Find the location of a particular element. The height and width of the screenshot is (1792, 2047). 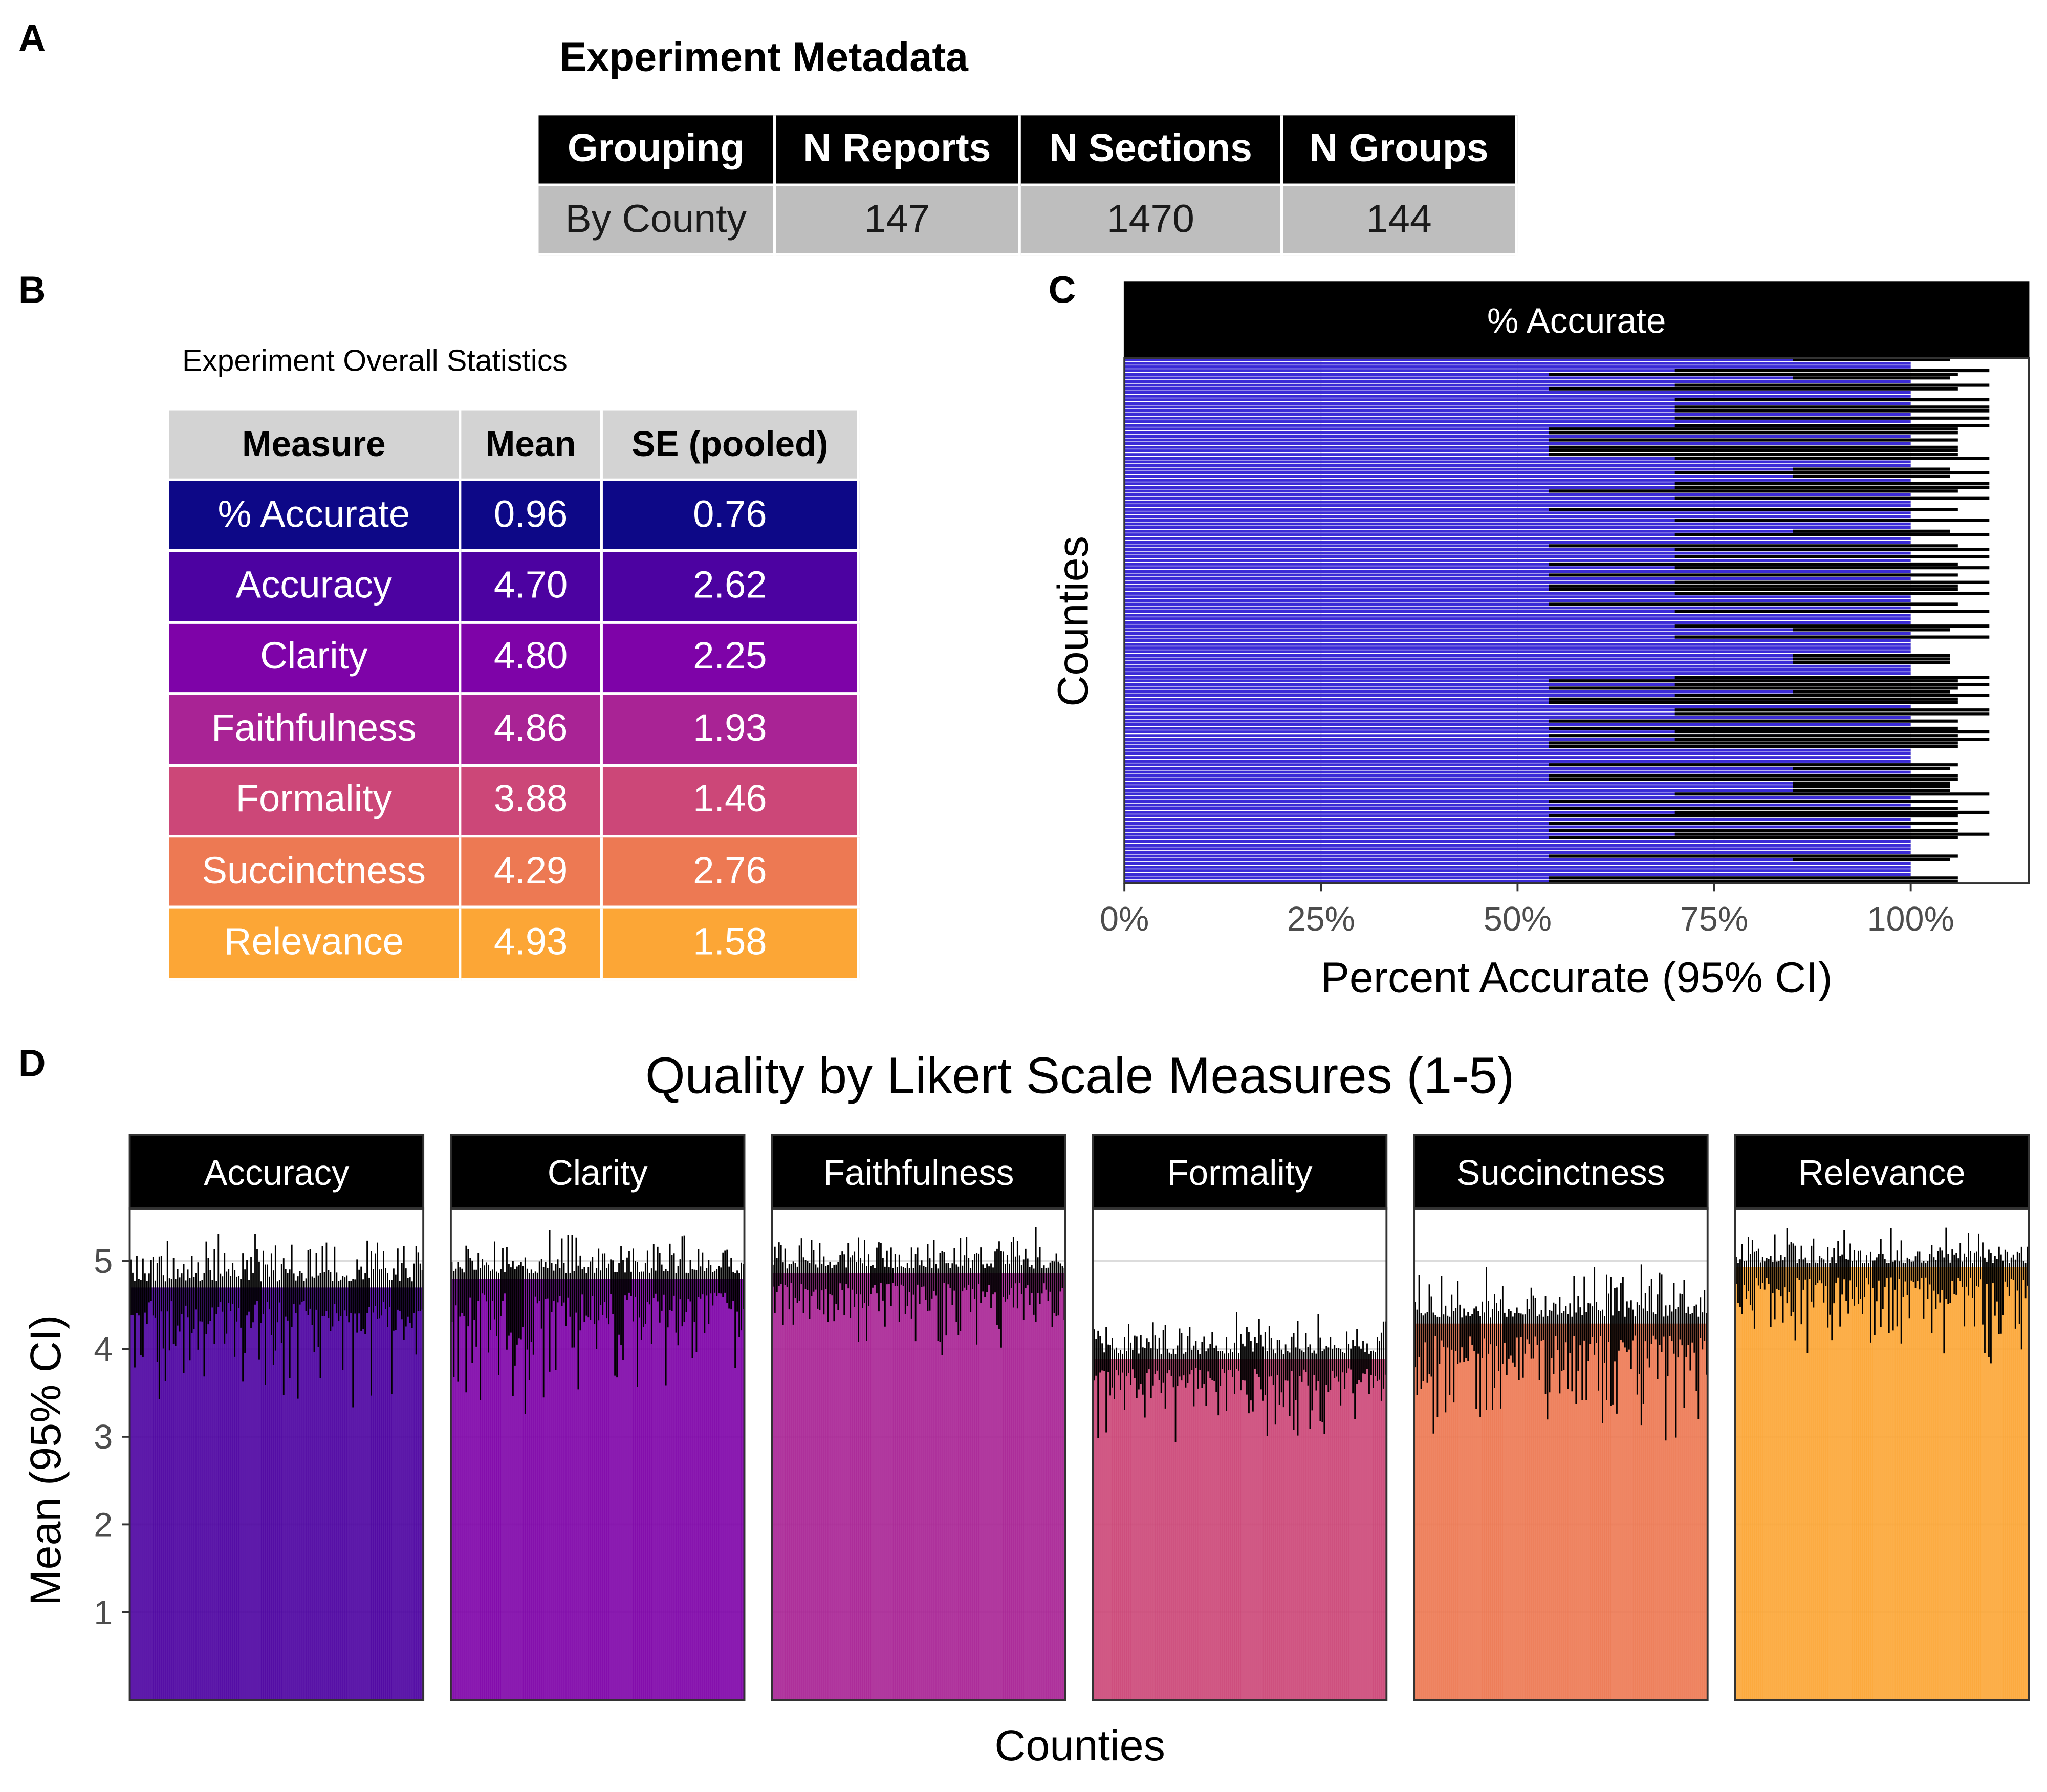

facet-plot-border is located at coordinates (598, 1454).